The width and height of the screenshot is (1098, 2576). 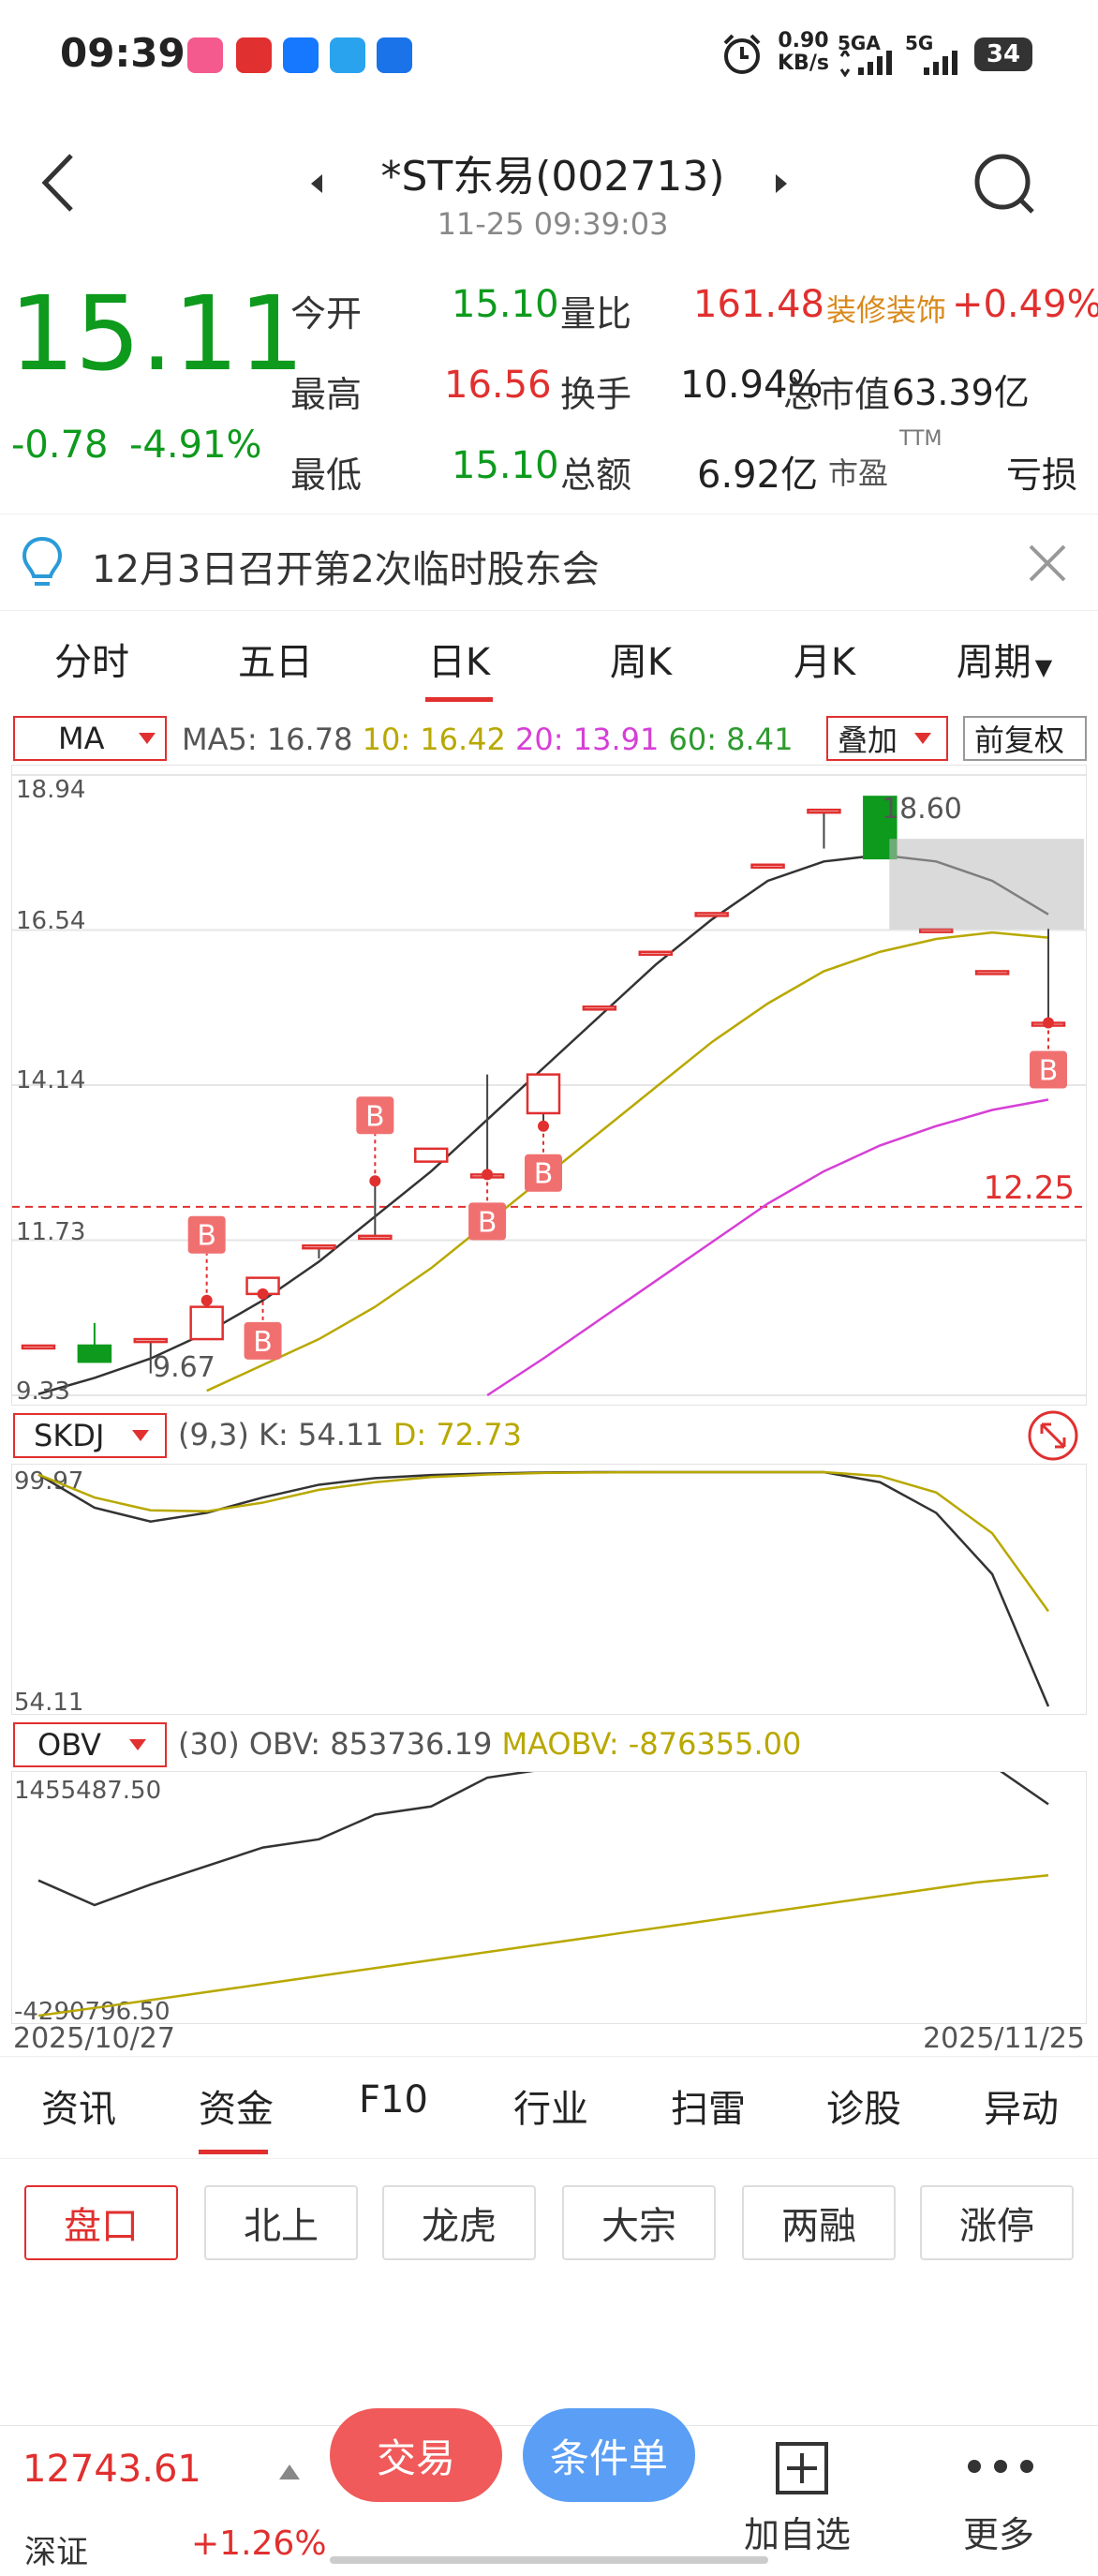 What do you see at coordinates (802, 2468) in the screenshot?
I see `add-watchlist-icon` at bounding box center [802, 2468].